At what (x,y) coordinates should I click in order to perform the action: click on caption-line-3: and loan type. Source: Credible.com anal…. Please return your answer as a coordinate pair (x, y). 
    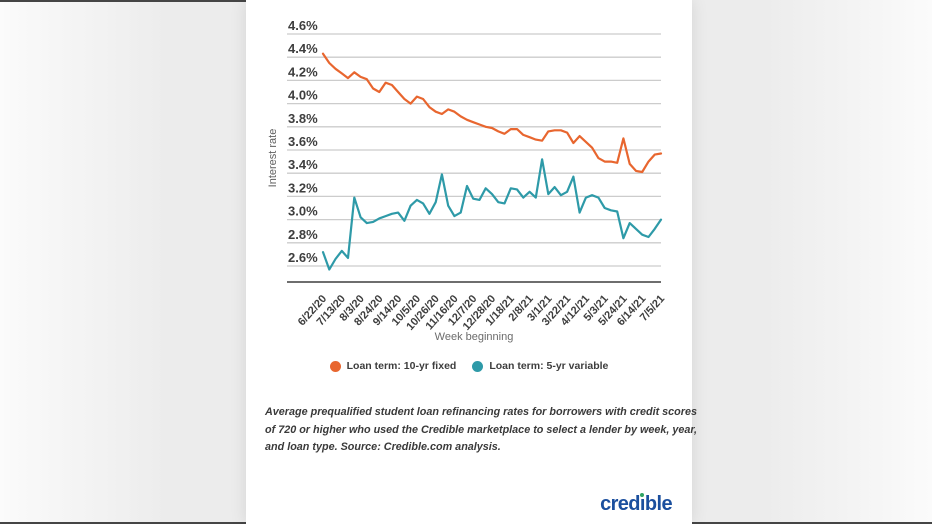
    Looking at the image, I should click on (383, 447).